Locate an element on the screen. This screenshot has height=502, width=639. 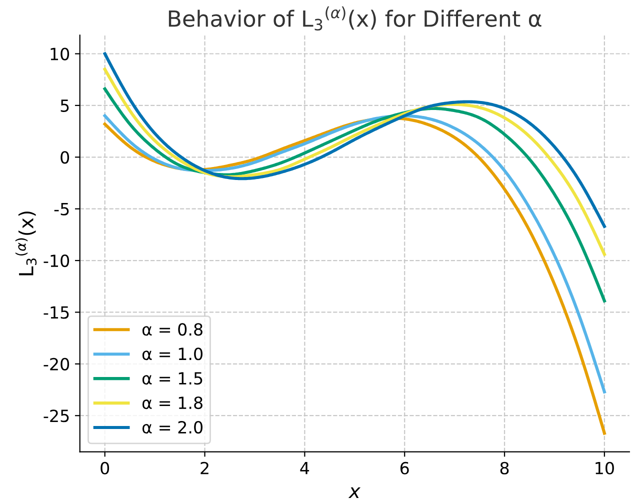
x-tick-label: 2 is located at coordinates (204, 468).